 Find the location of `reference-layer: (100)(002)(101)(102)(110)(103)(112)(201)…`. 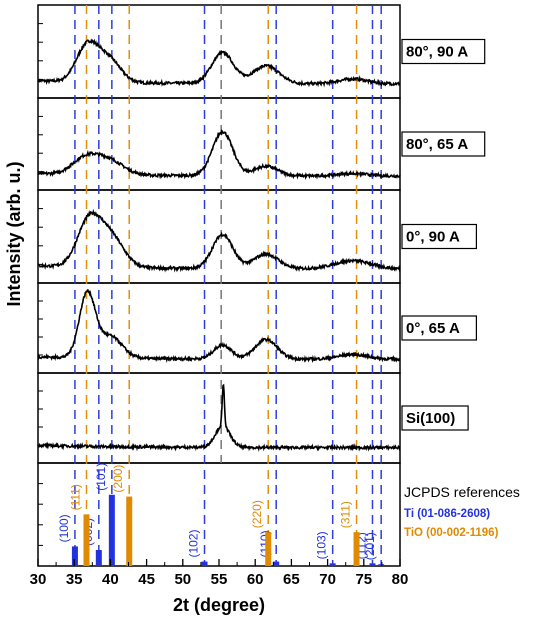

reference-layer: (100)(002)(101)(102)(110)(103)(112)(201)… is located at coordinates (288, 514).